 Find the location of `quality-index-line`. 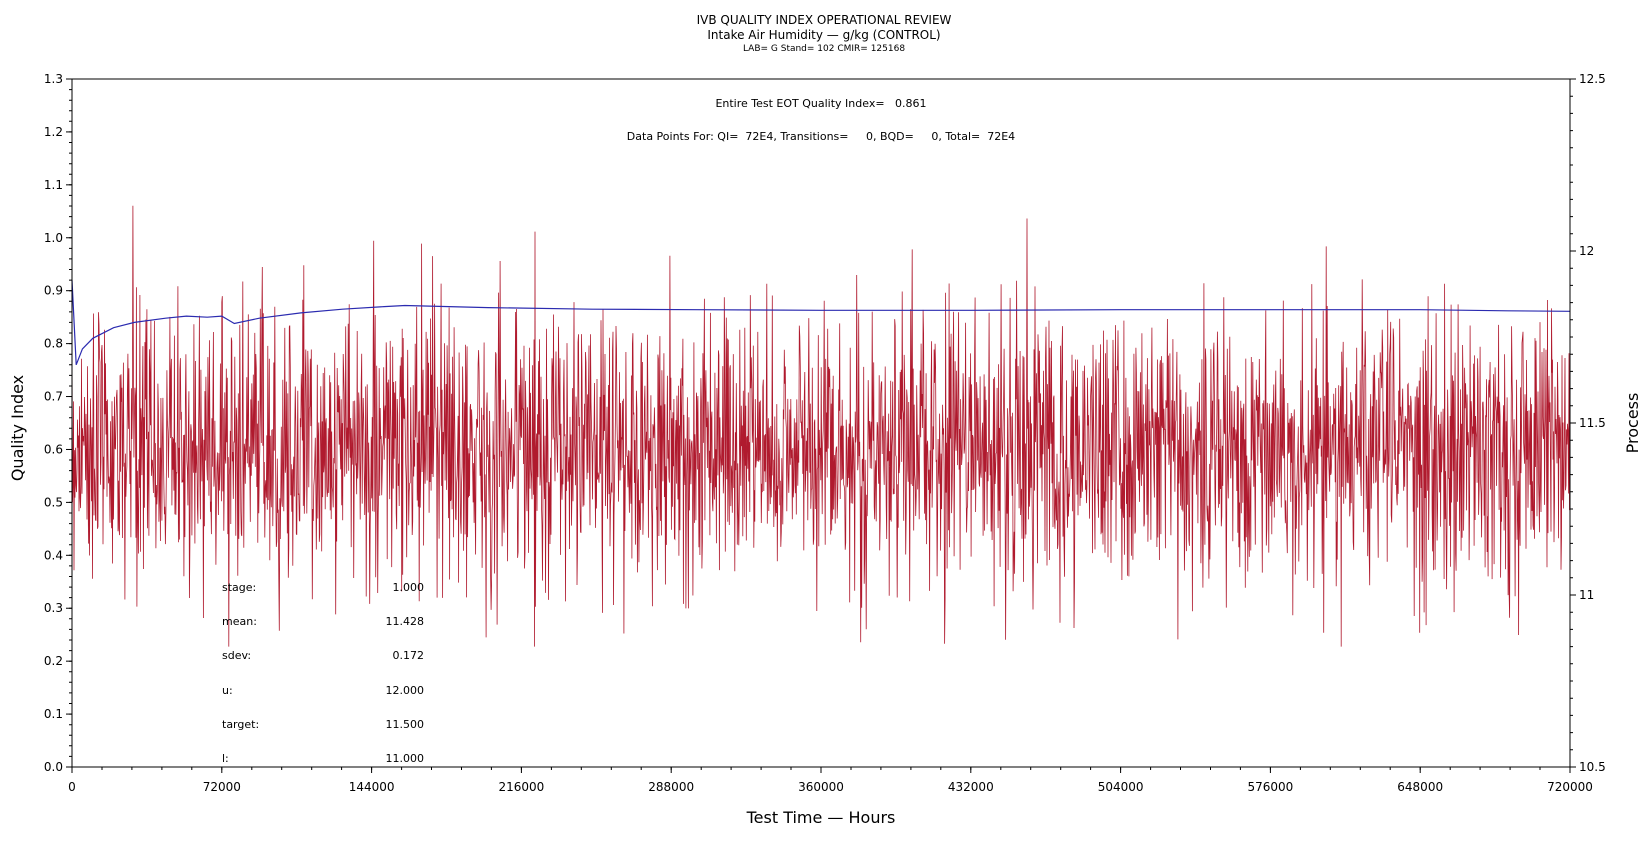

quality-index-line is located at coordinates (821, 323).